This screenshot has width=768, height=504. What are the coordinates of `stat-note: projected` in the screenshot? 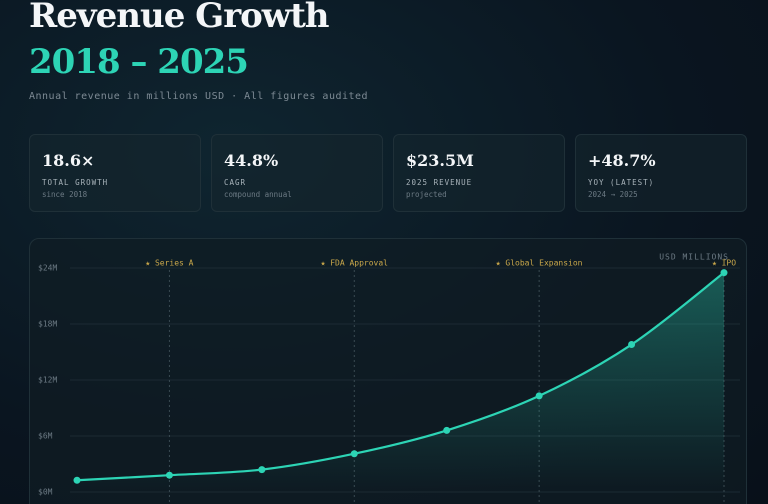 It's located at (426, 194).